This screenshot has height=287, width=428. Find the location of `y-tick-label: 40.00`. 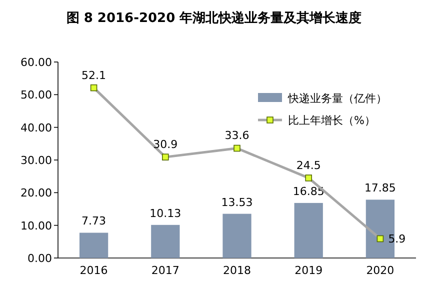

y-tick-label: 40.00 is located at coordinates (36, 127).